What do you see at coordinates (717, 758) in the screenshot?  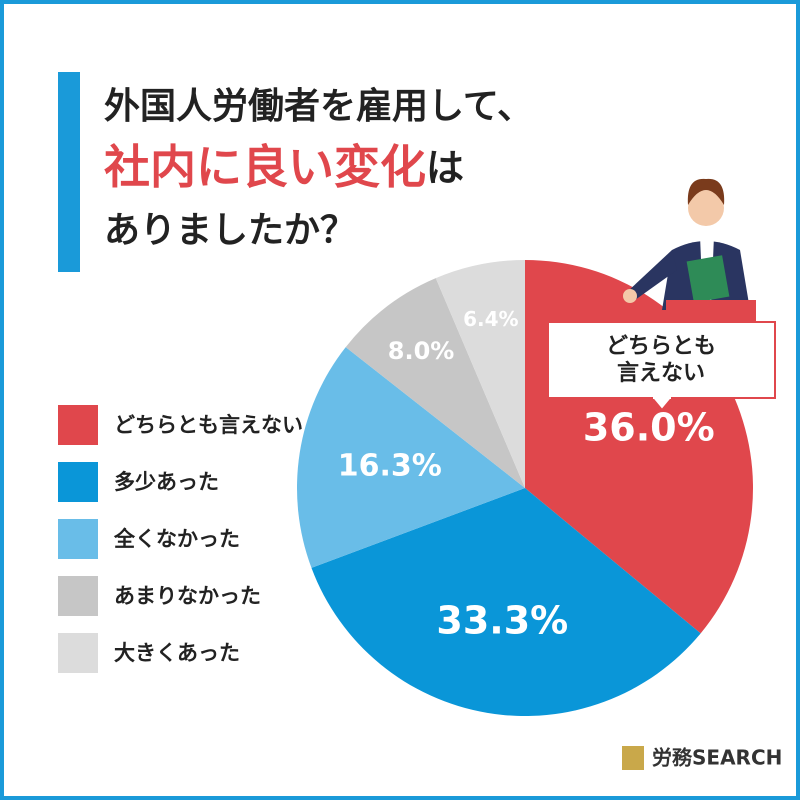 I see `logo: 労務SEARCH` at bounding box center [717, 758].